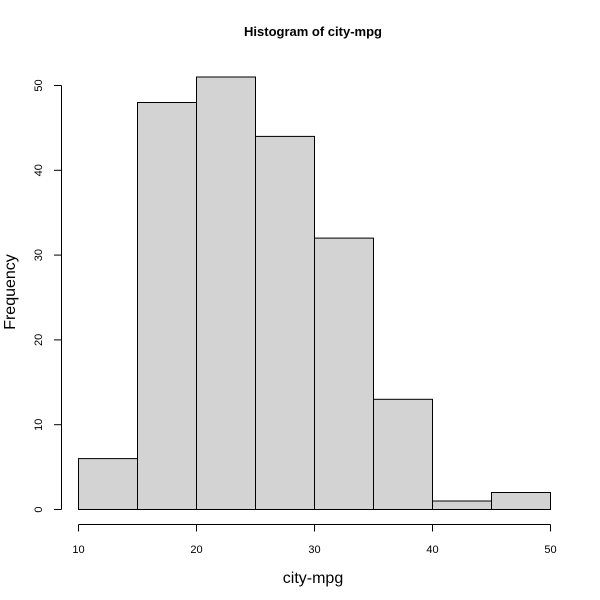 Image resolution: width=600 pixels, height=600 pixels. What do you see at coordinates (39, 340) in the screenshot?
I see `y-tick-label: 20` at bounding box center [39, 340].